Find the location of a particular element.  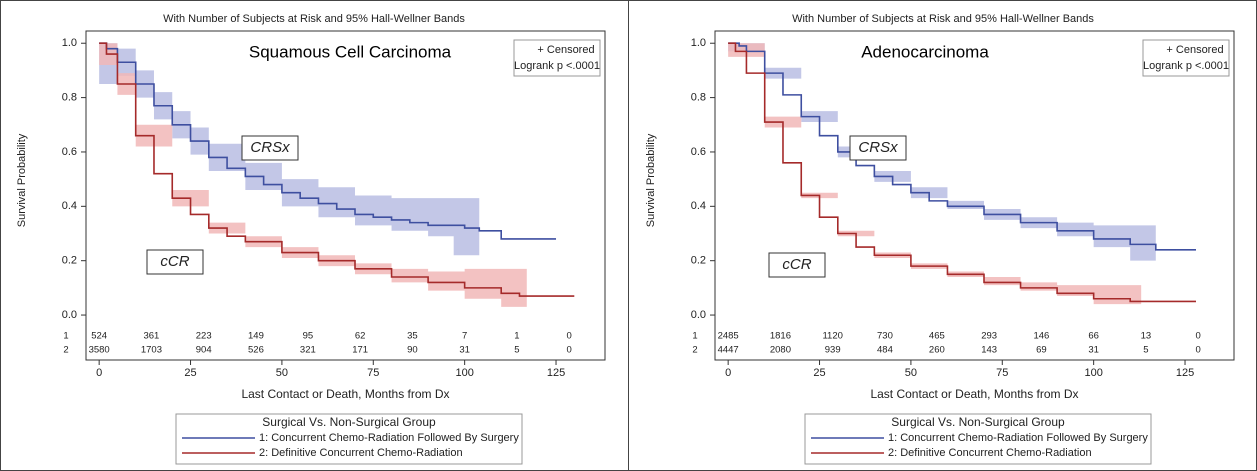

at-risk-count: 223 is located at coordinates (204, 336).